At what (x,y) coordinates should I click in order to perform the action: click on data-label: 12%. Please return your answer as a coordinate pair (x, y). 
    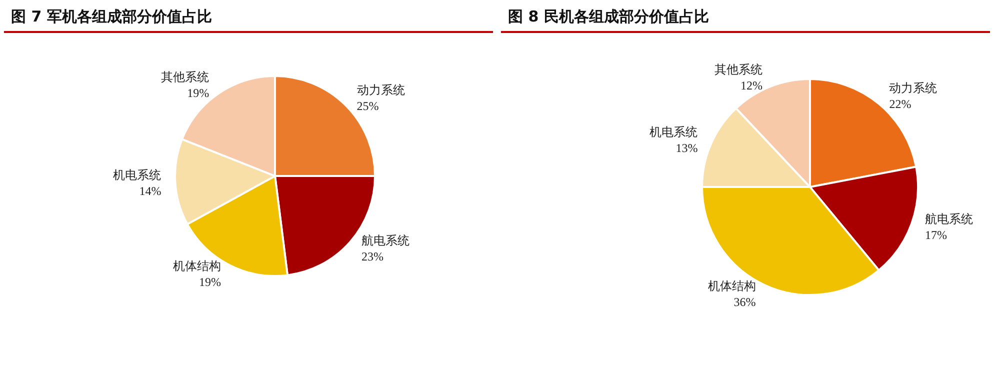
    Looking at the image, I should click on (751, 85).